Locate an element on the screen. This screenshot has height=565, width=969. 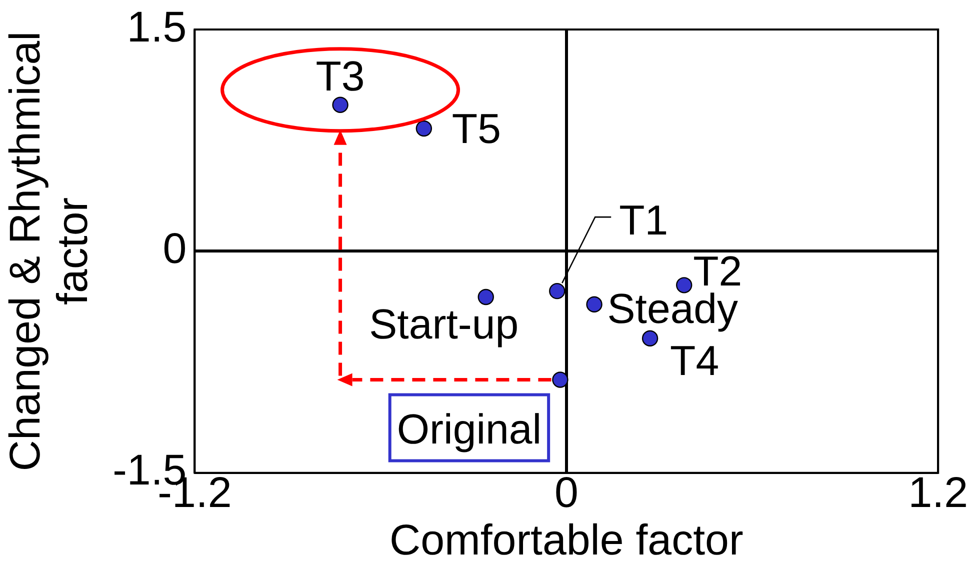
annotation: T5 is located at coordinates (476, 128).